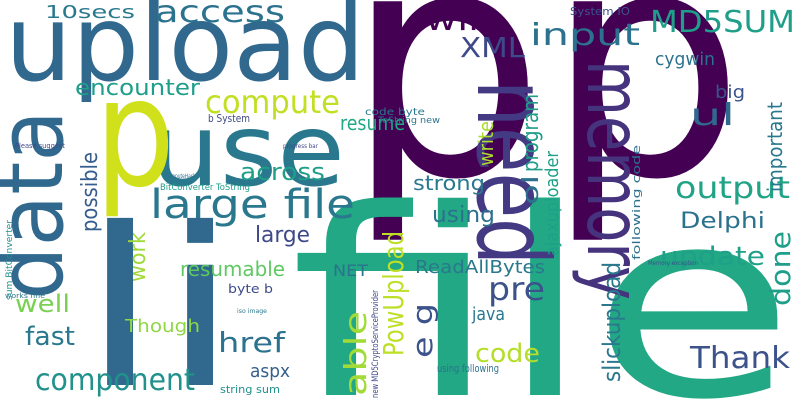 This screenshot has width=800, height=400. I want to click on word: code byte, so click(395, 112).